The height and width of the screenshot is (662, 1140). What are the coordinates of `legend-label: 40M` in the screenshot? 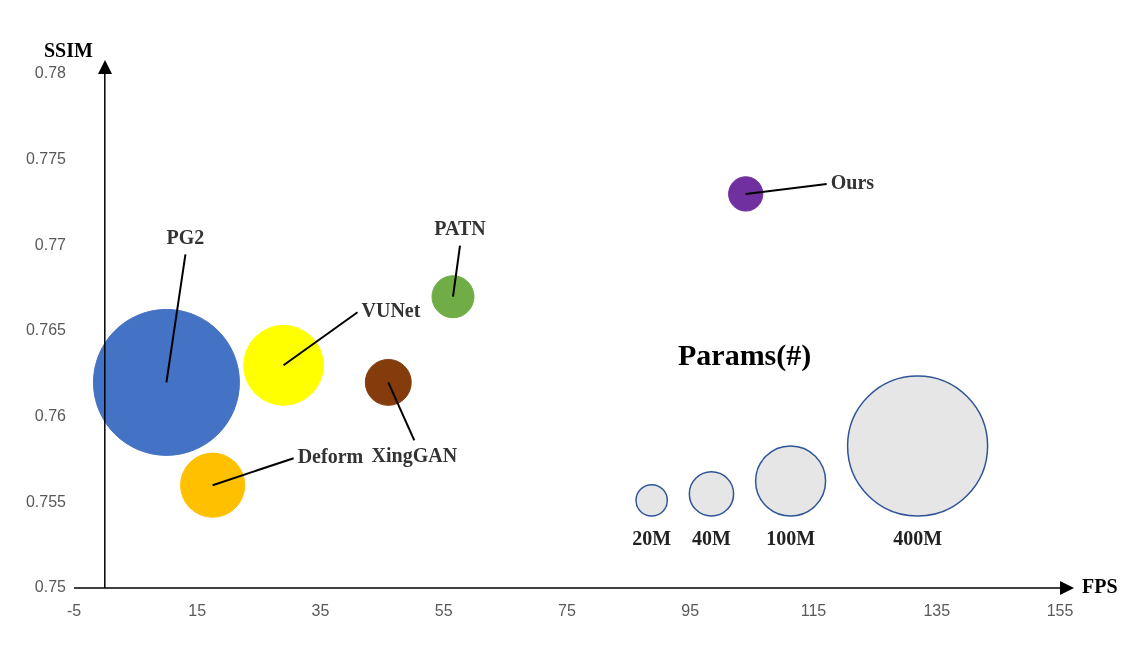 It's located at (712, 538).